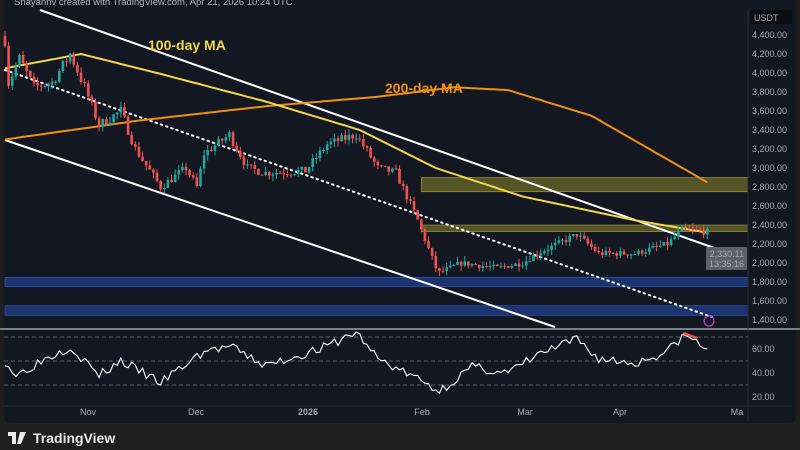  I want to click on price-tick: 1,400.00, so click(769, 320).